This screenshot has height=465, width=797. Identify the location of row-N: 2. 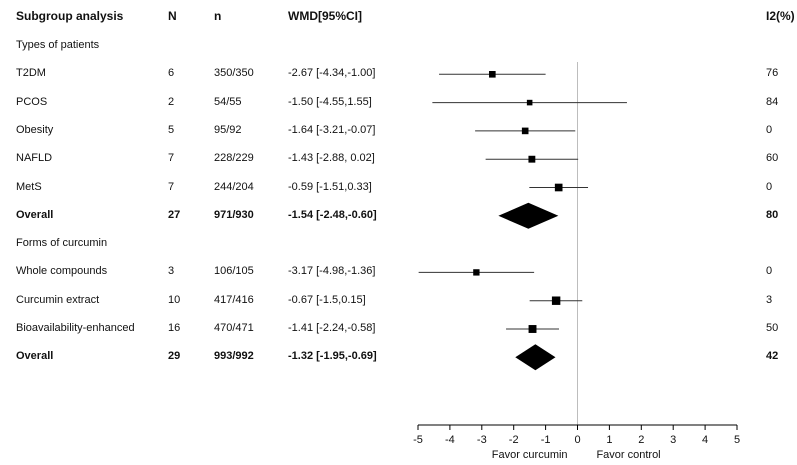
(171, 101).